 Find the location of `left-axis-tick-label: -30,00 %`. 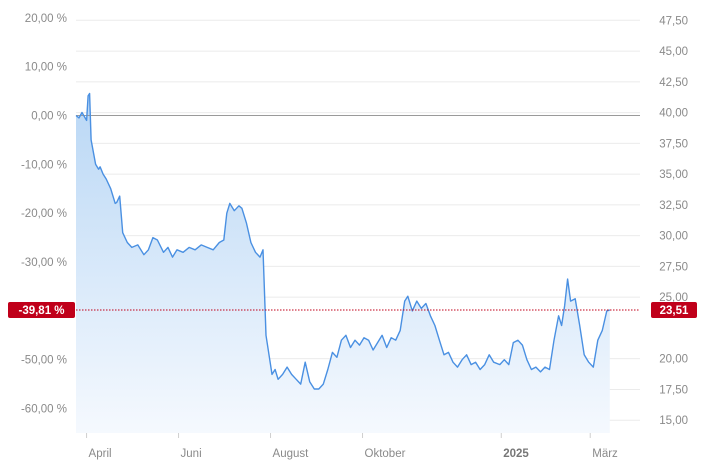

left-axis-tick-label: -30,00 % is located at coordinates (44, 263).